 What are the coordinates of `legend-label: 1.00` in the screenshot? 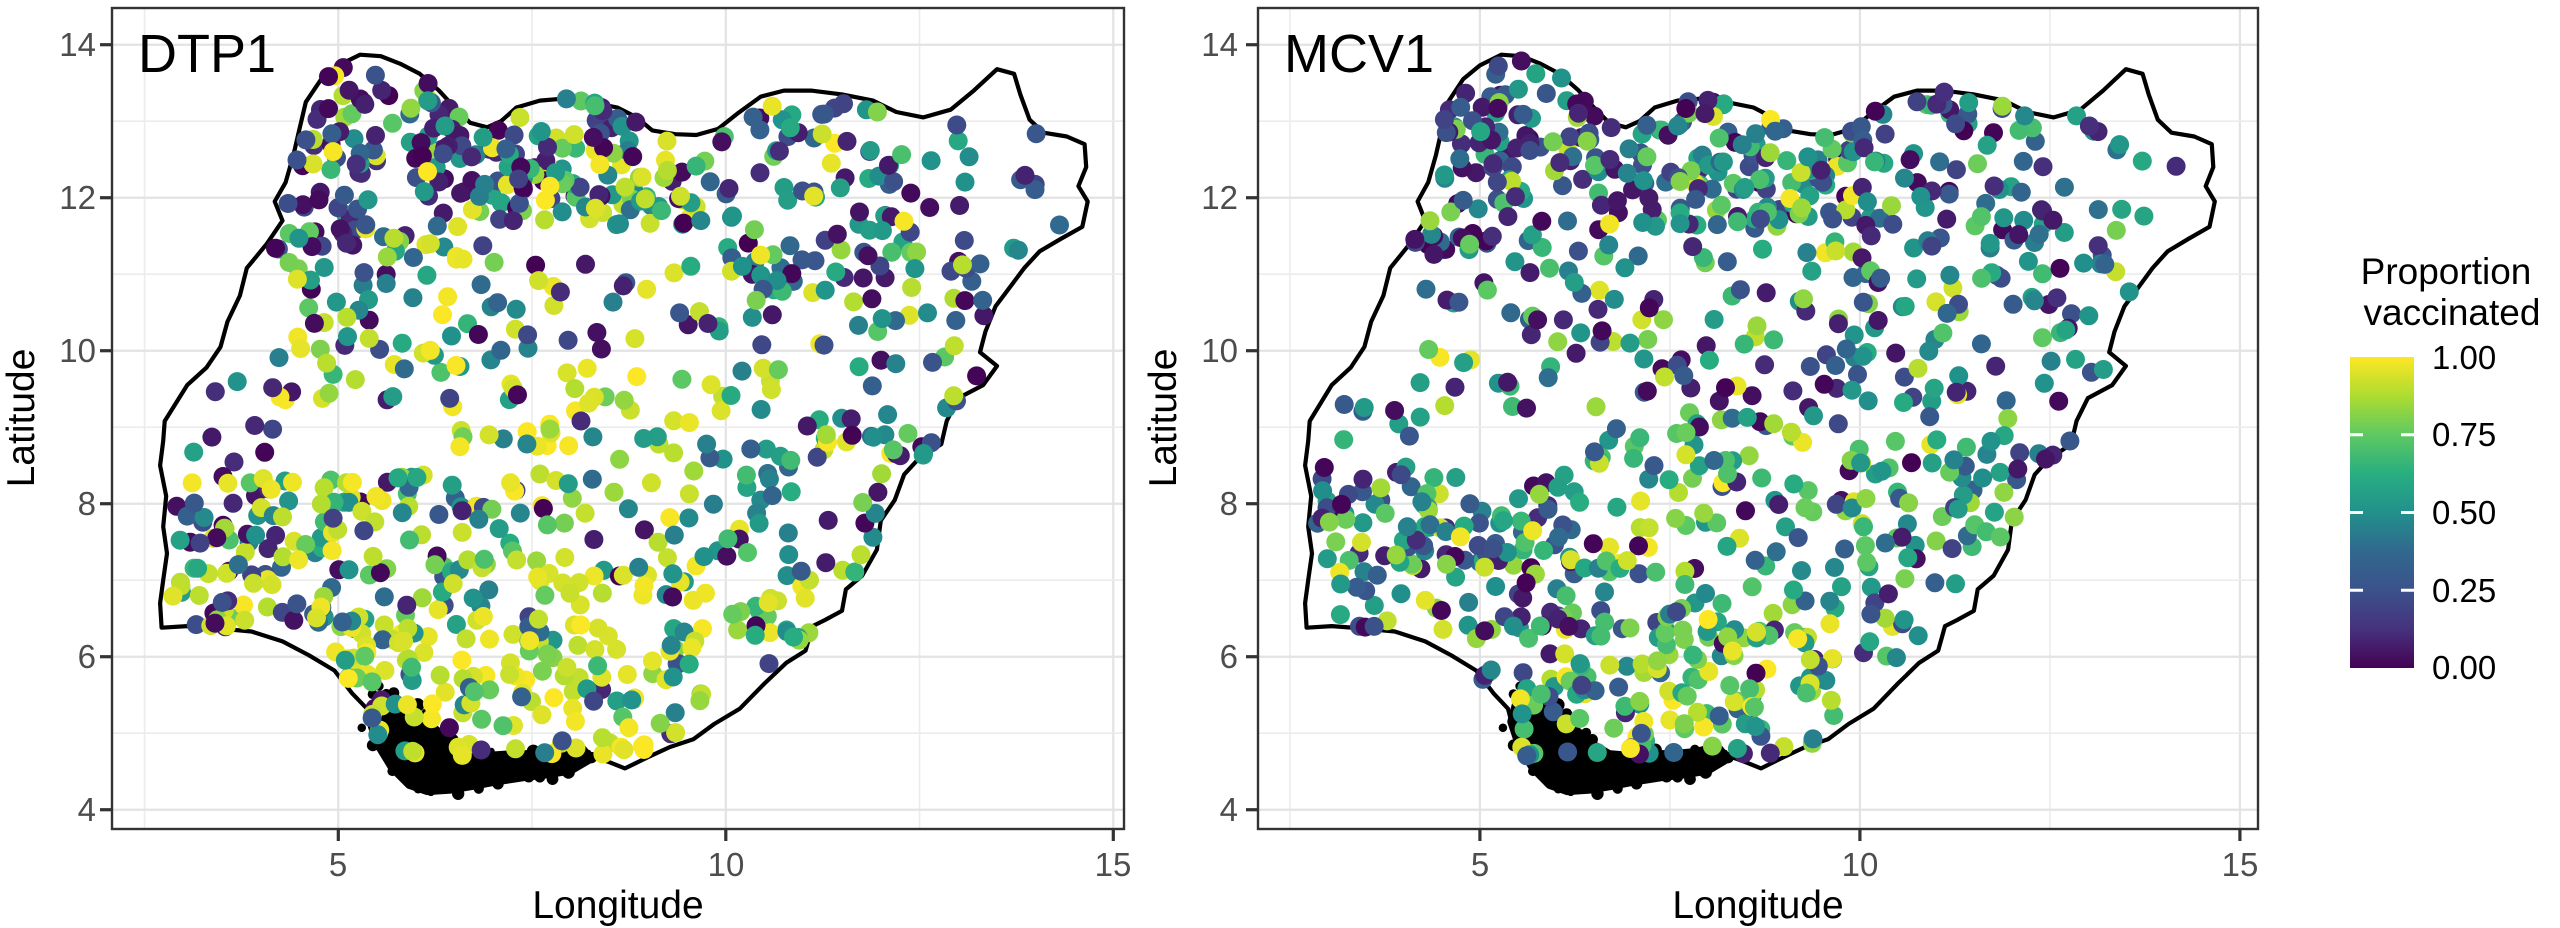 It's located at (2464, 357).